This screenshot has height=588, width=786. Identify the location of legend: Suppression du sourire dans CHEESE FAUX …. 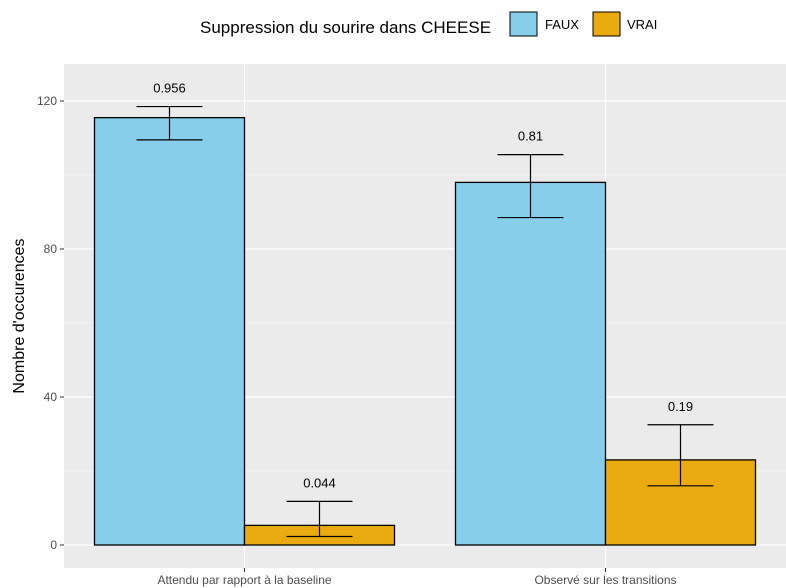
(428, 24).